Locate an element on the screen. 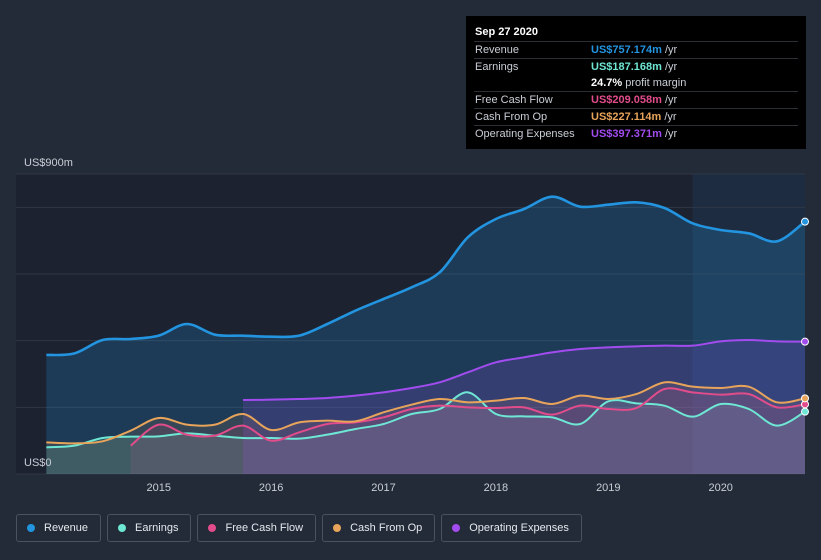  series-endpoints is located at coordinates (805, 316).